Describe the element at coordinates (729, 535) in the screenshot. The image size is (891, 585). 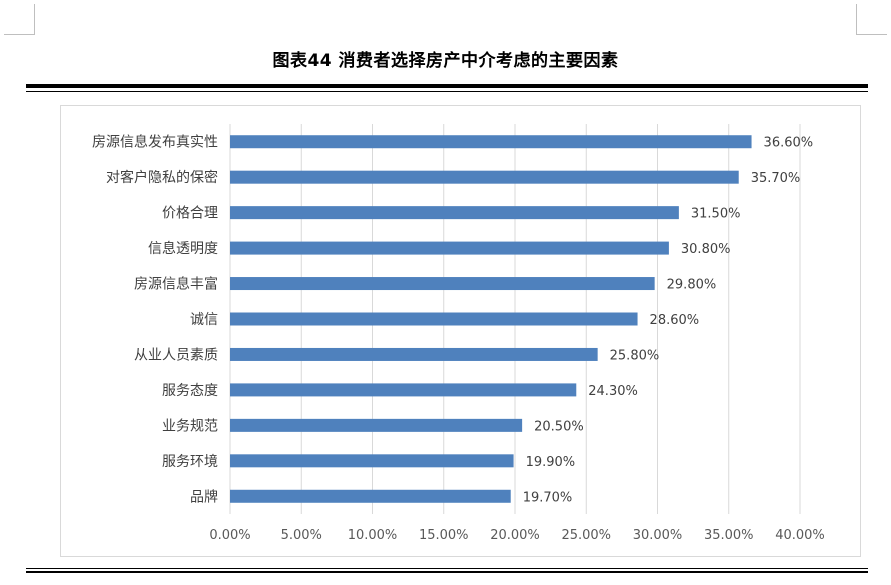
I see `x-tick-label: 35.00%` at that location.